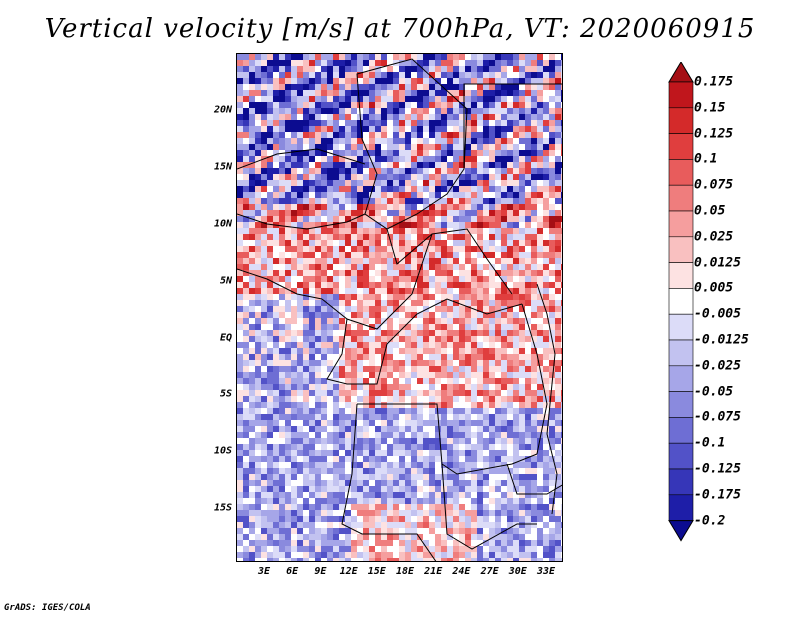  Describe the element at coordinates (717, 469) in the screenshot. I see `colorbar-label: -0.125` at that location.